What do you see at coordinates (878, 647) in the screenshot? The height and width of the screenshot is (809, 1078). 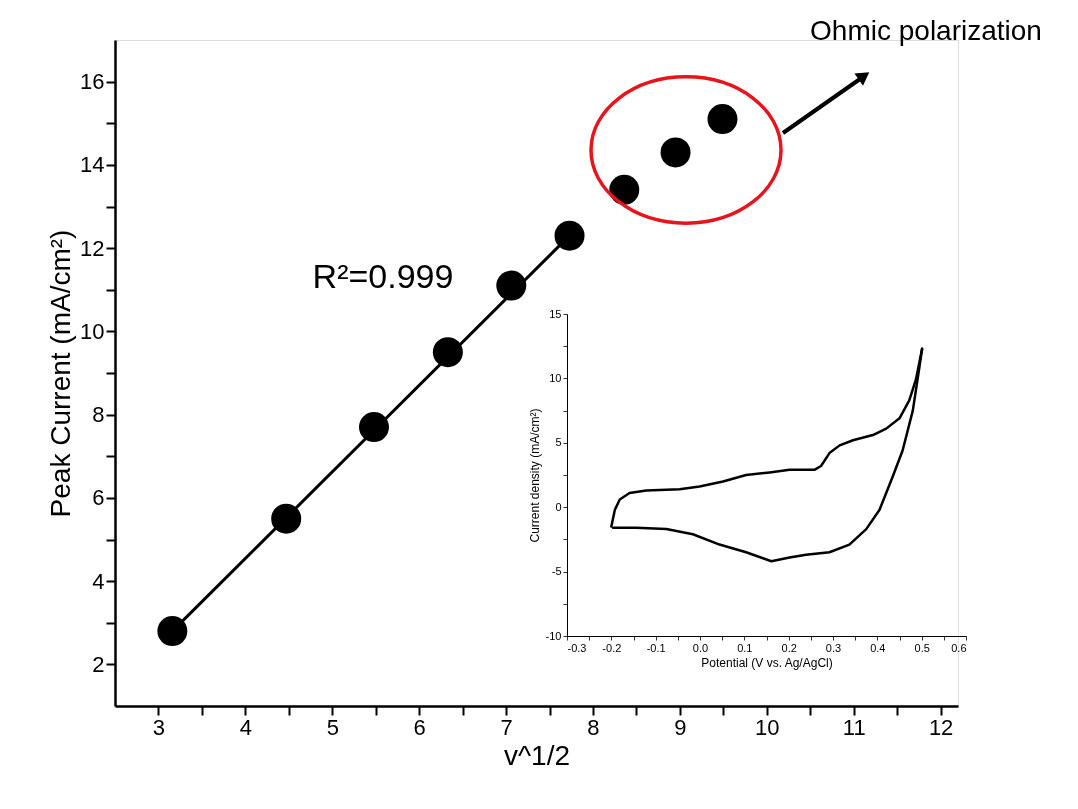 I see `x-tick-label: 0.4` at bounding box center [878, 647].